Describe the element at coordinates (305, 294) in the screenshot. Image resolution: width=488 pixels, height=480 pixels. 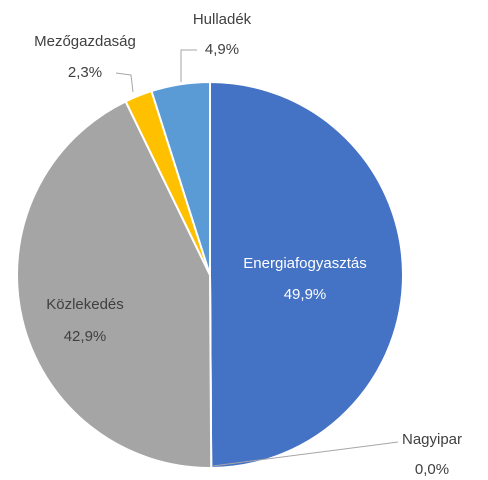
I see `slice-value-label: 49,9%` at that location.